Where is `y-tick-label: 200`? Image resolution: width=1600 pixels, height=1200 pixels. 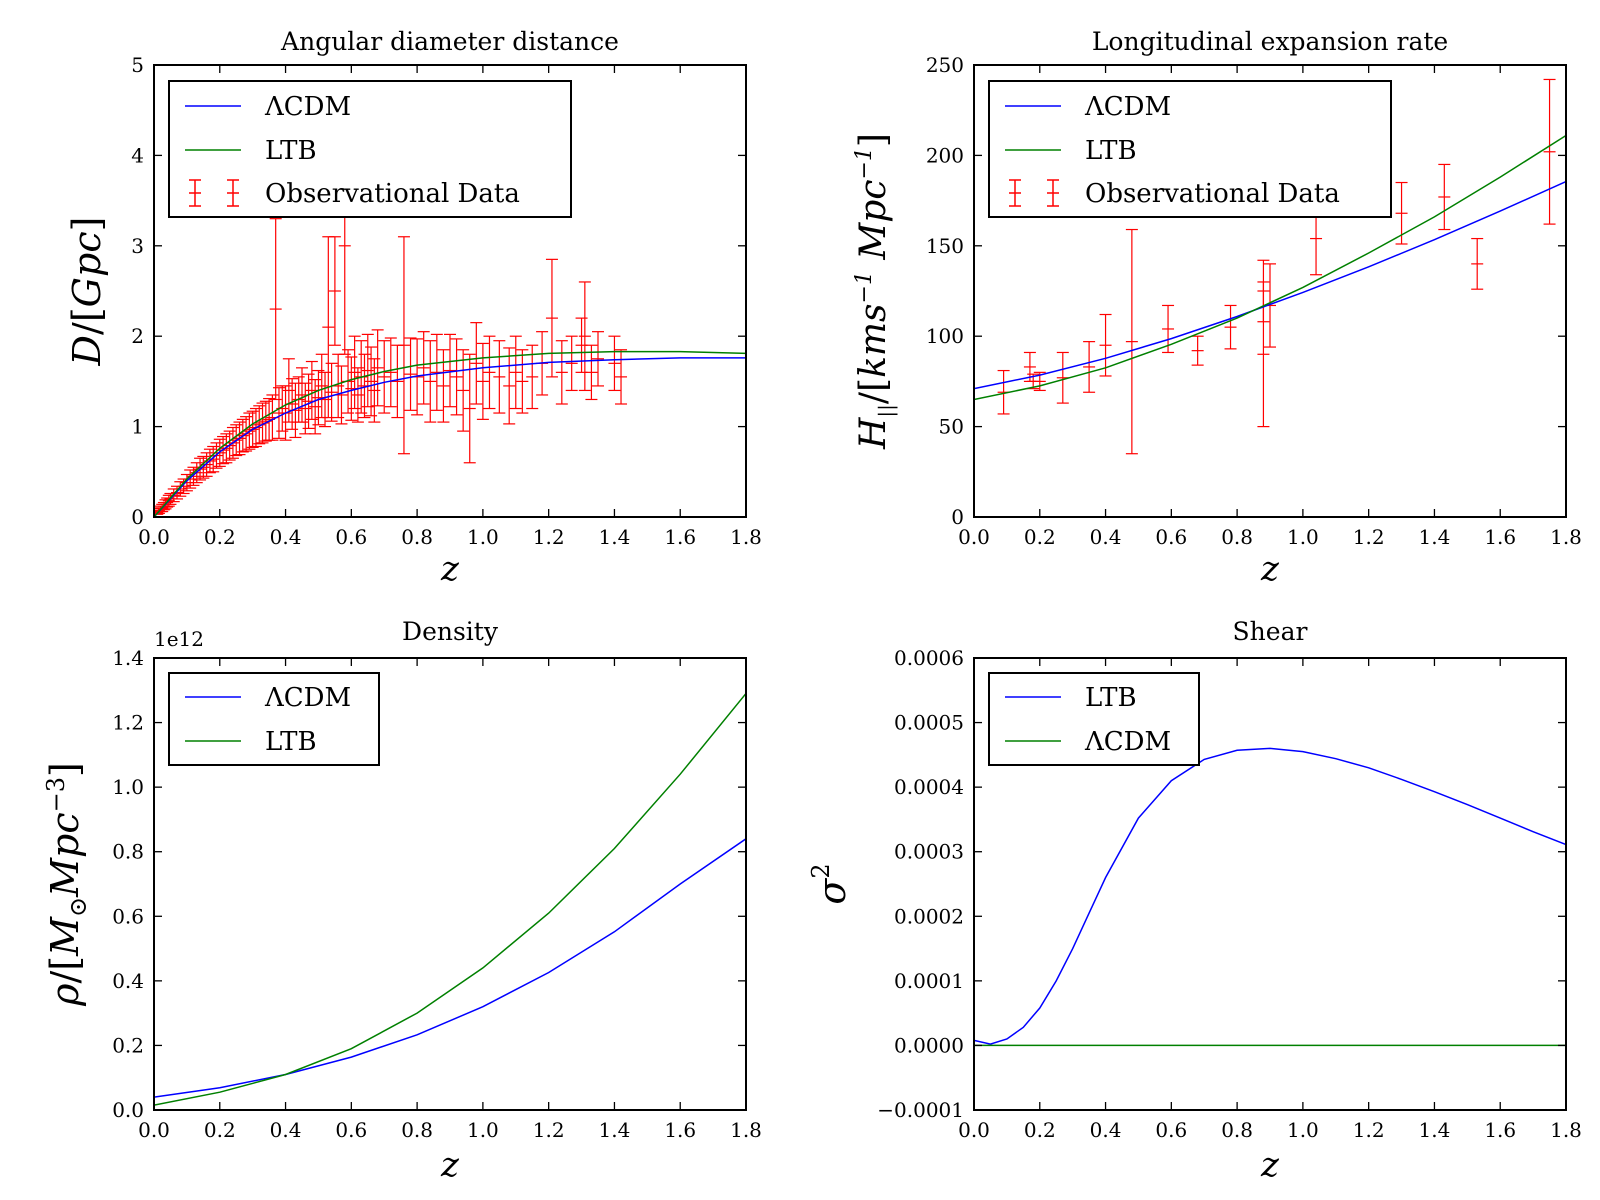 y-tick-label: 200 is located at coordinates (945, 155).